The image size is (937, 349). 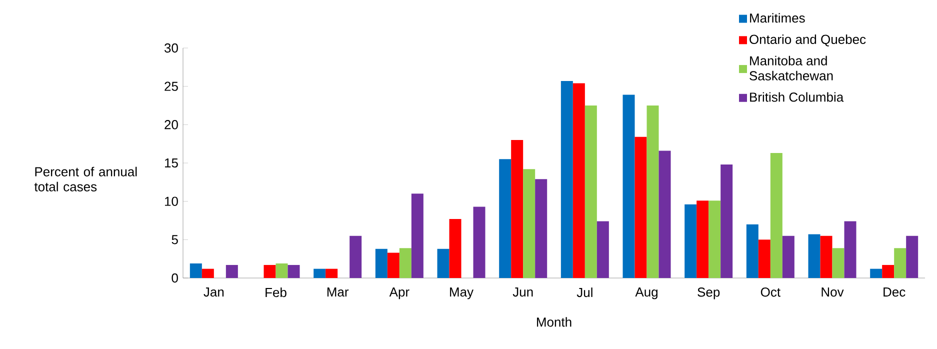 I want to click on x-tick-label: Apr, so click(x=399, y=294).